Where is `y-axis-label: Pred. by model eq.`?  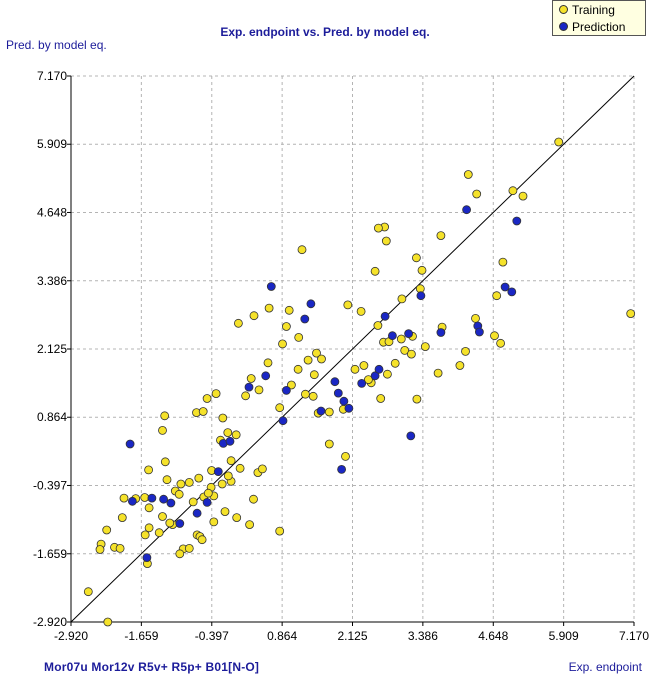
y-axis-label: Pred. by model eq. is located at coordinates (56, 45).